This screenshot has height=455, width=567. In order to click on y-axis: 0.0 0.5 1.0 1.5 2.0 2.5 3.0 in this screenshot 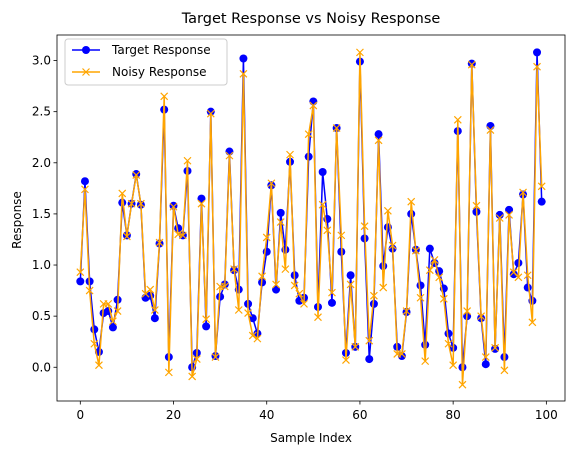, I will do `click(44, 214)`.